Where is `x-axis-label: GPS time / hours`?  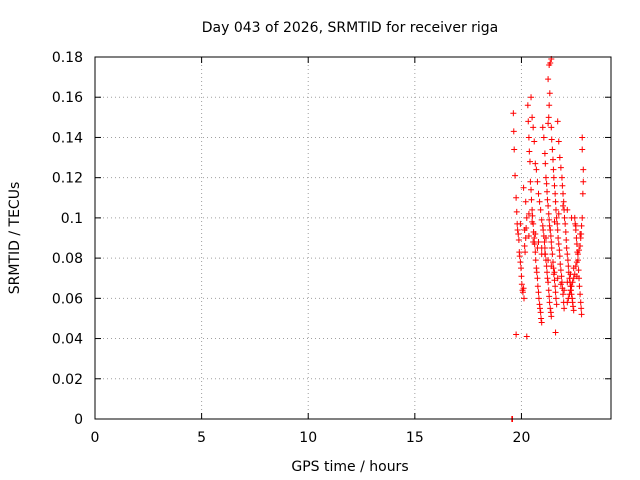 x-axis-label: GPS time / hours is located at coordinates (349, 467).